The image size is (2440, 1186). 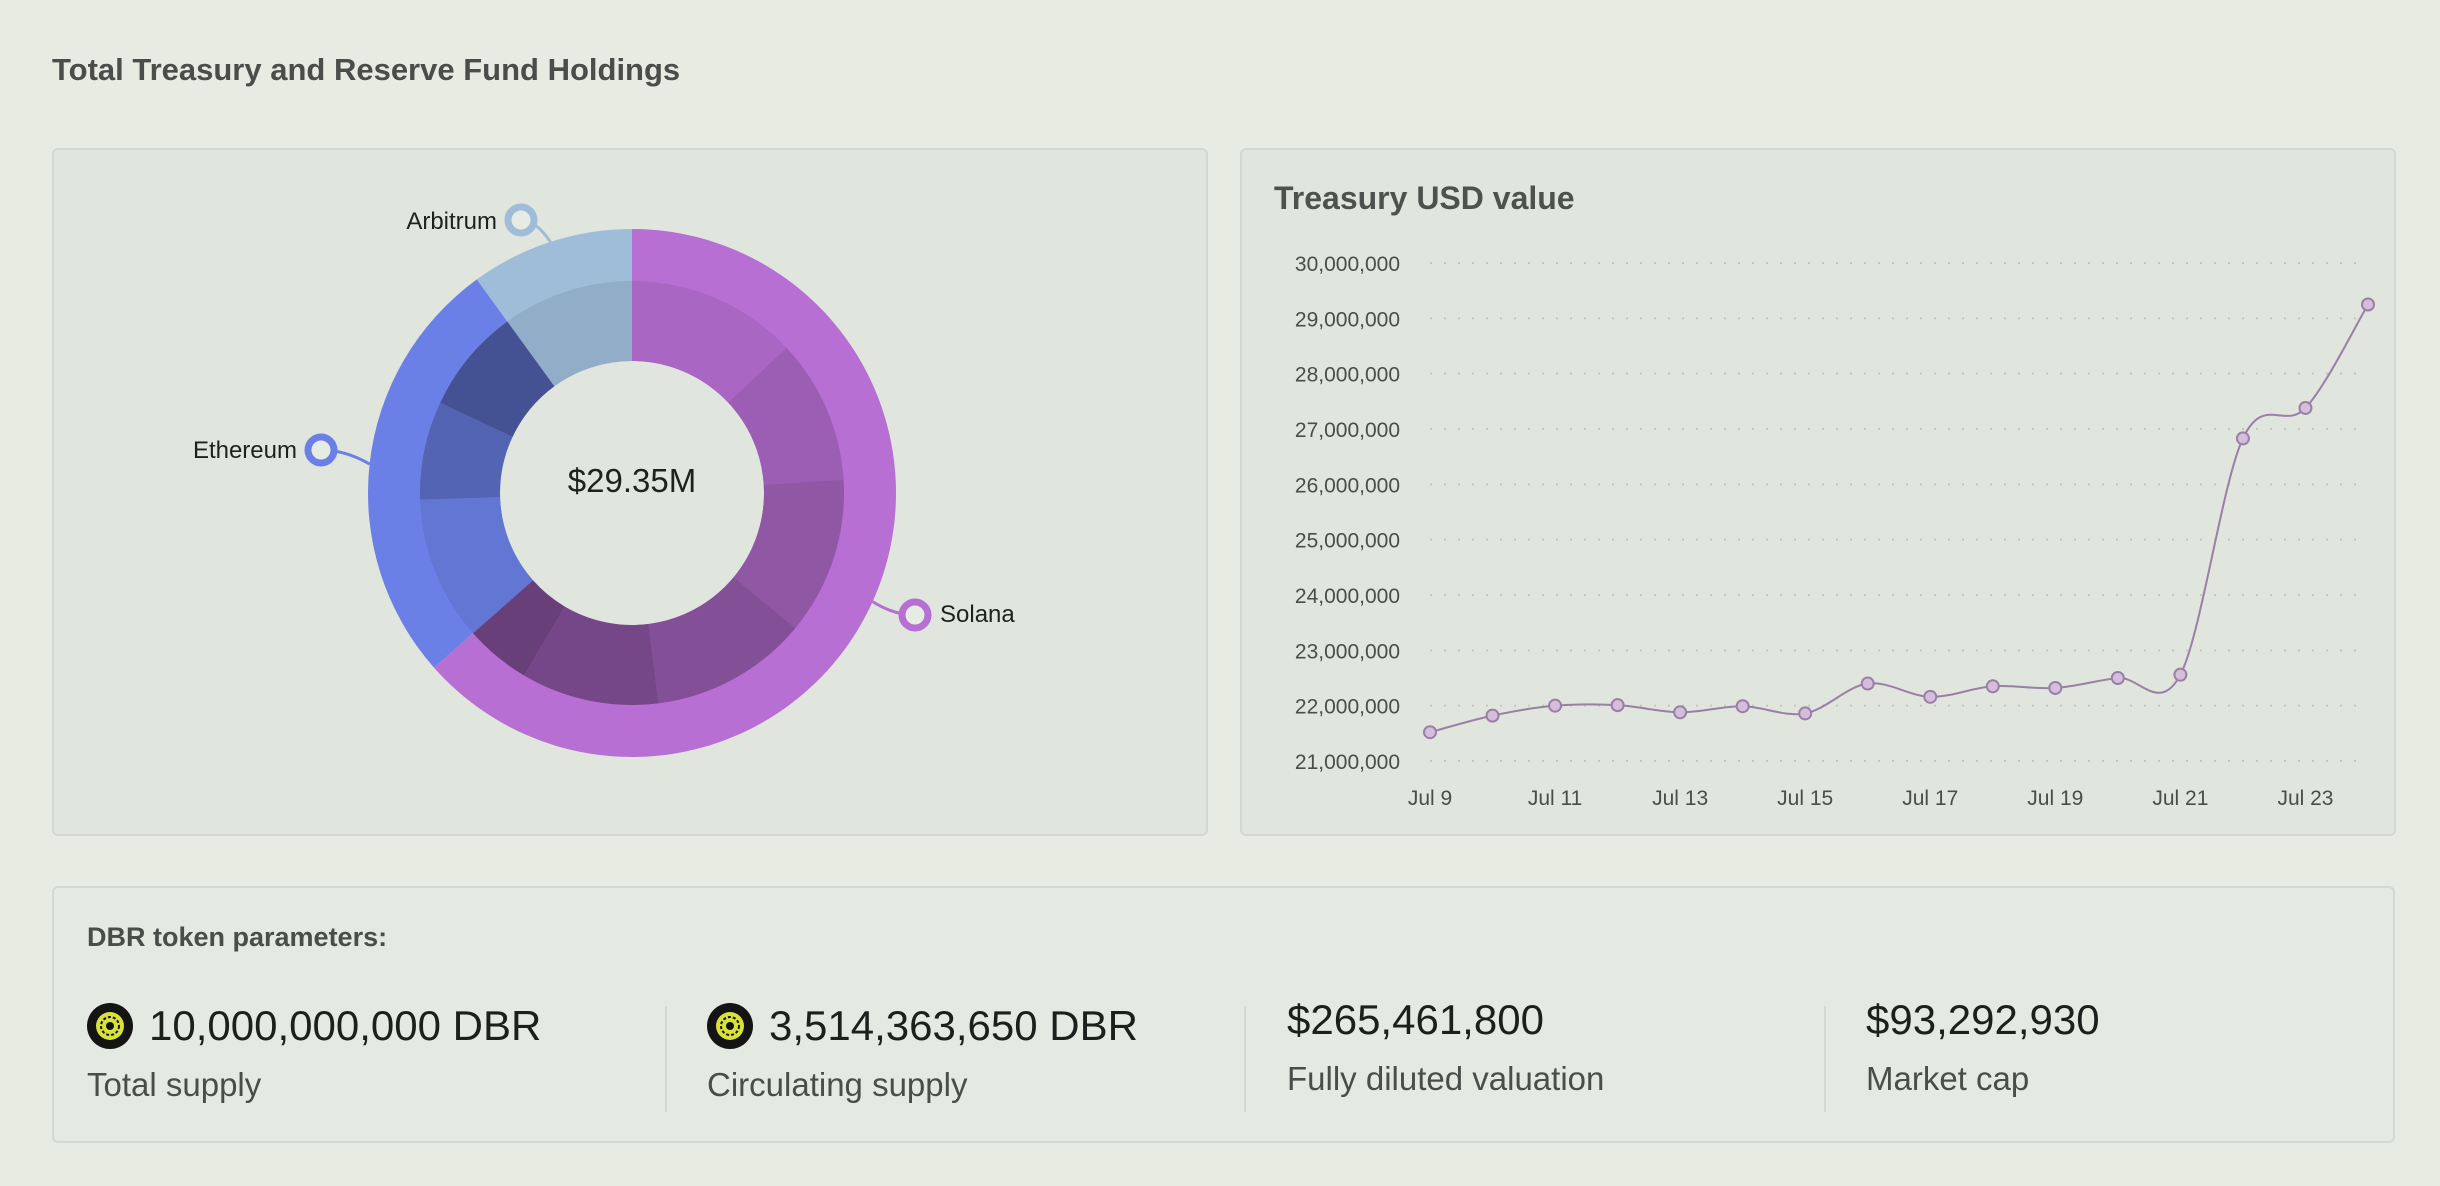 I want to click on y-tick-label: 23,000,000, so click(x=1347, y=651).